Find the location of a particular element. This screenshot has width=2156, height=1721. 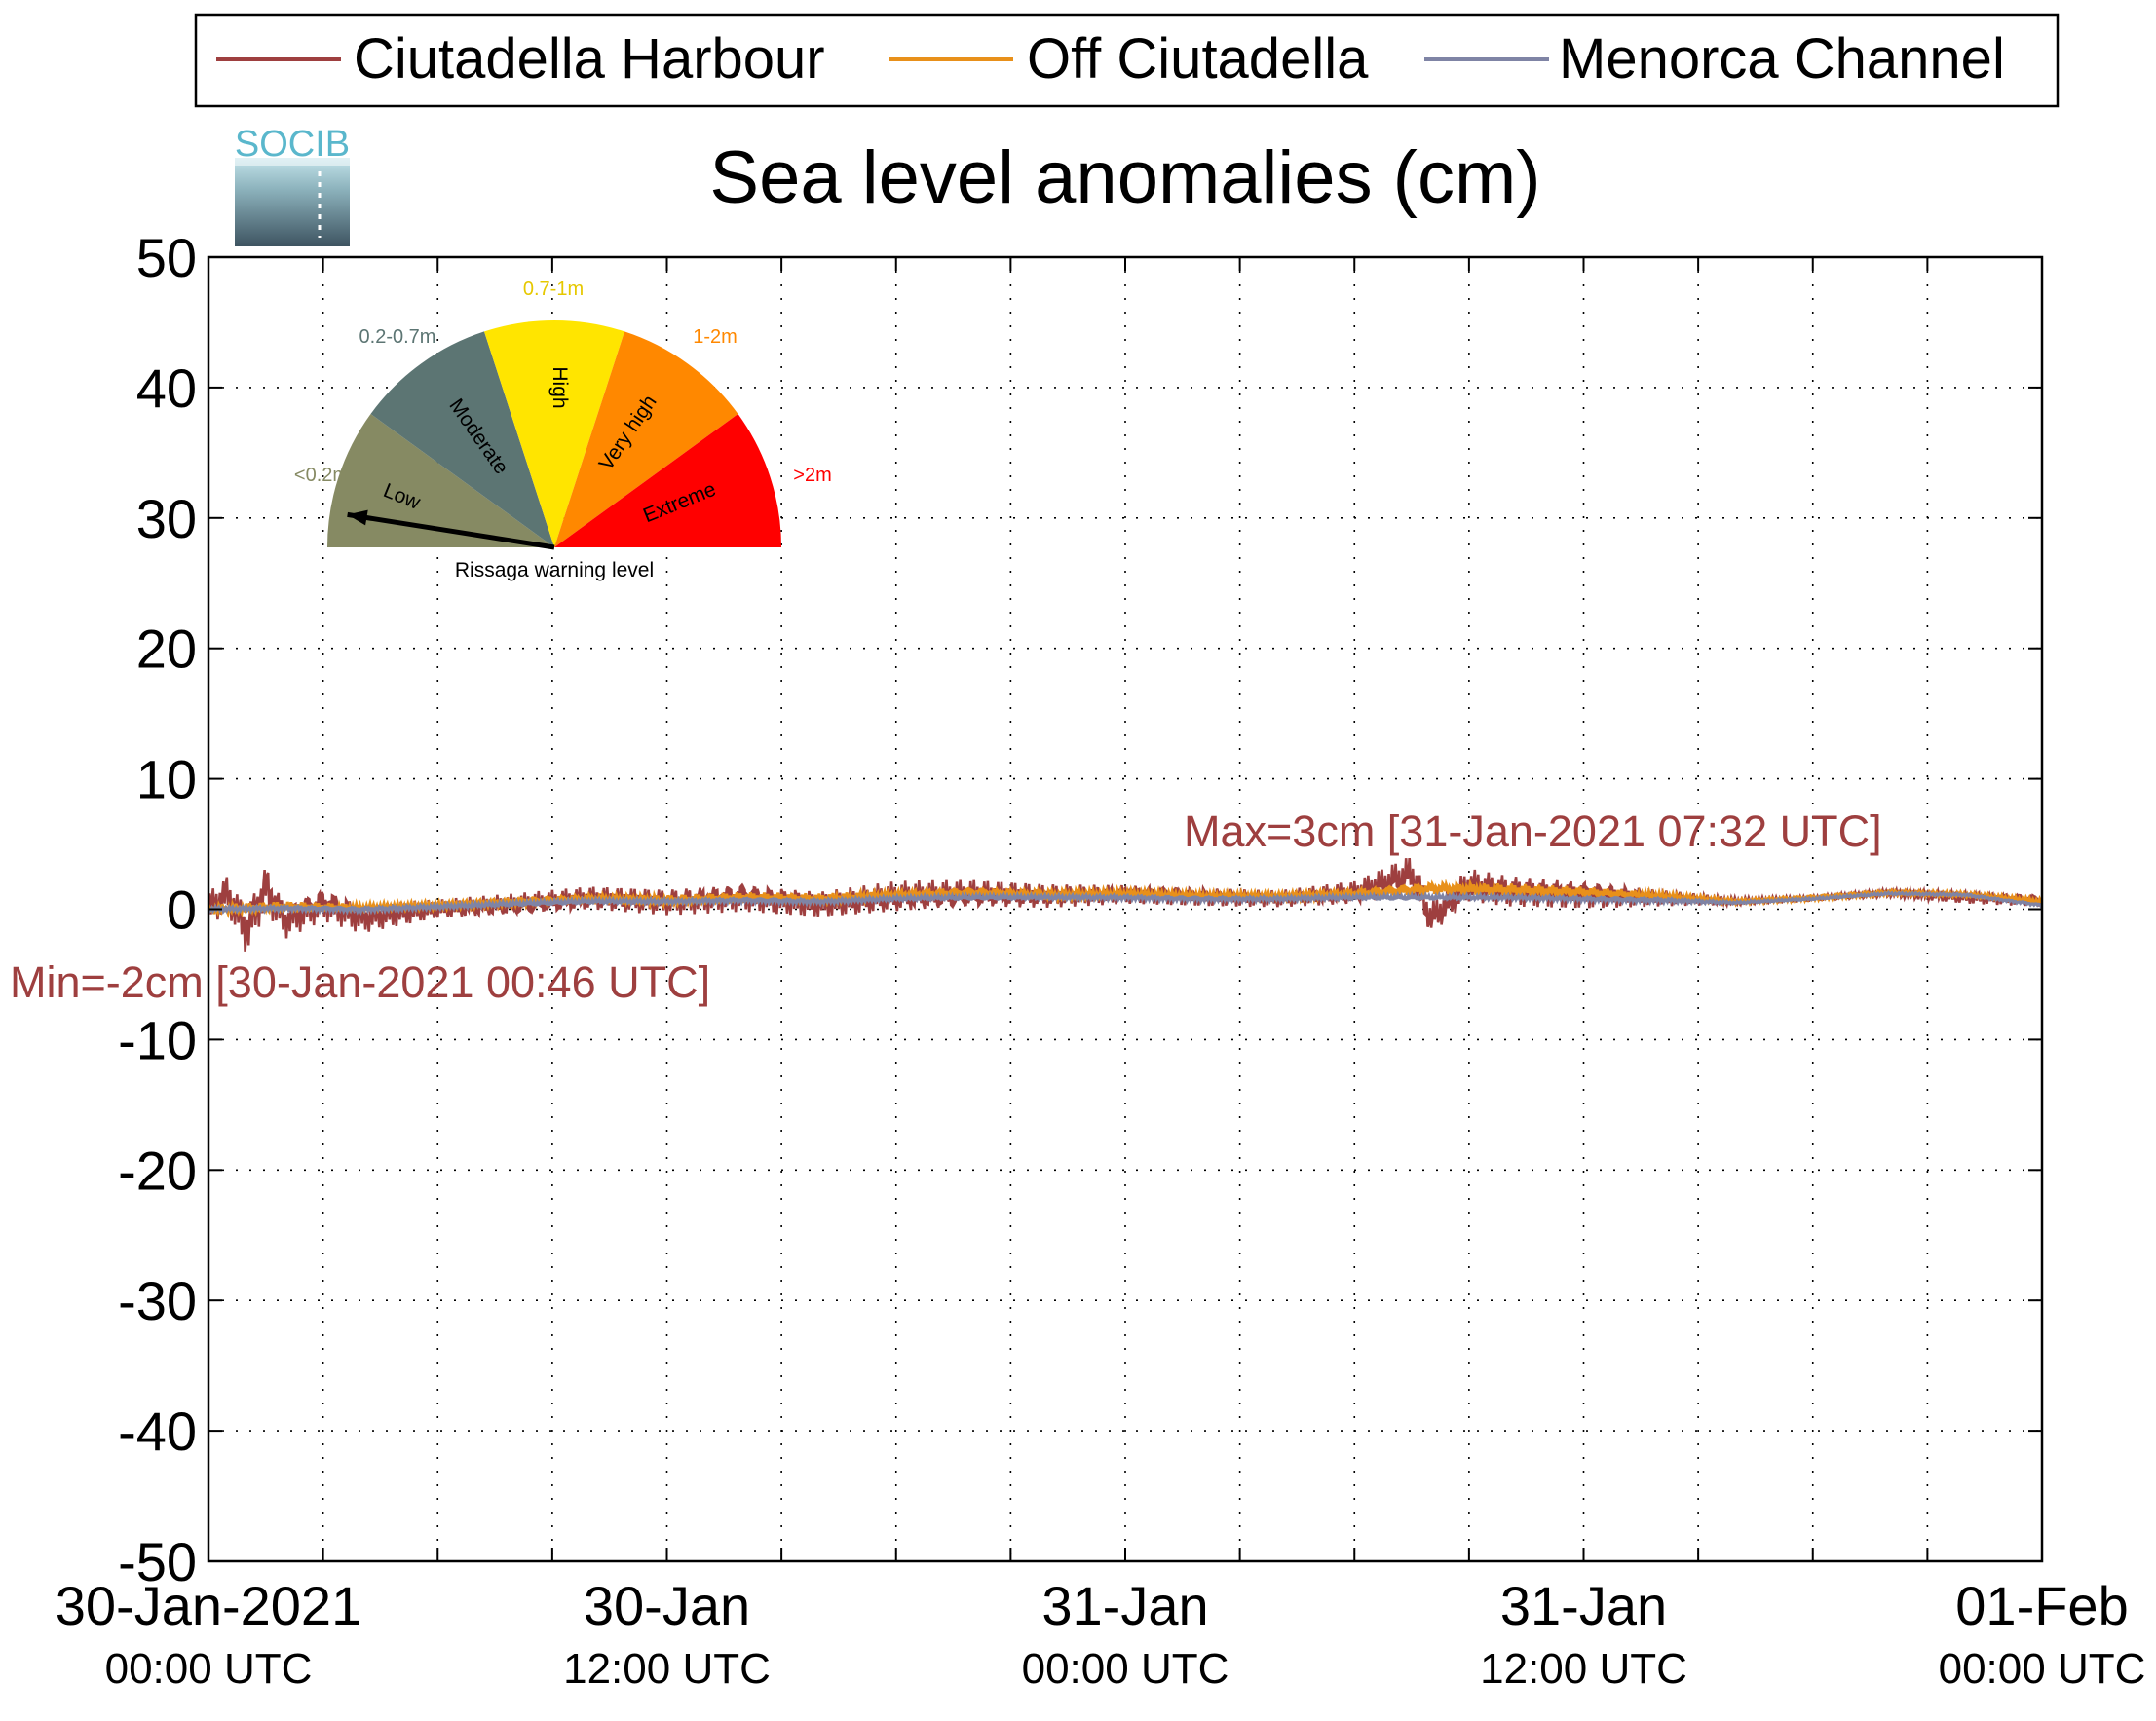

x-tick-label-date: 30-Jan is located at coordinates (667, 1605).